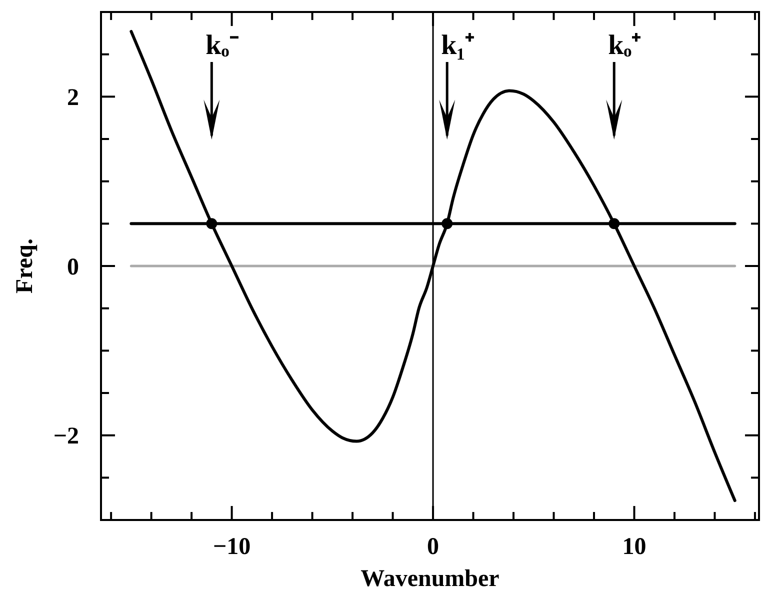 The image size is (763, 592). I want to click on x-tick-label: 0, so click(433, 547).